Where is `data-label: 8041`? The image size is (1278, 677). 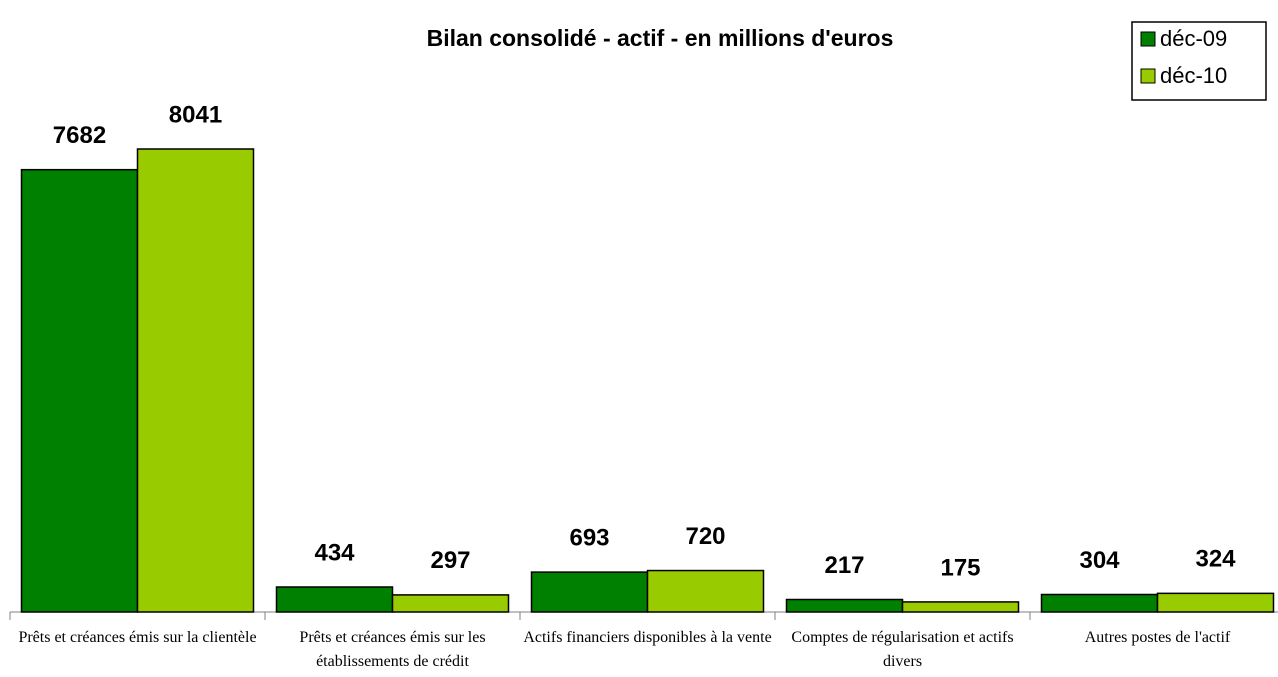
data-label: 8041 is located at coordinates (195, 114).